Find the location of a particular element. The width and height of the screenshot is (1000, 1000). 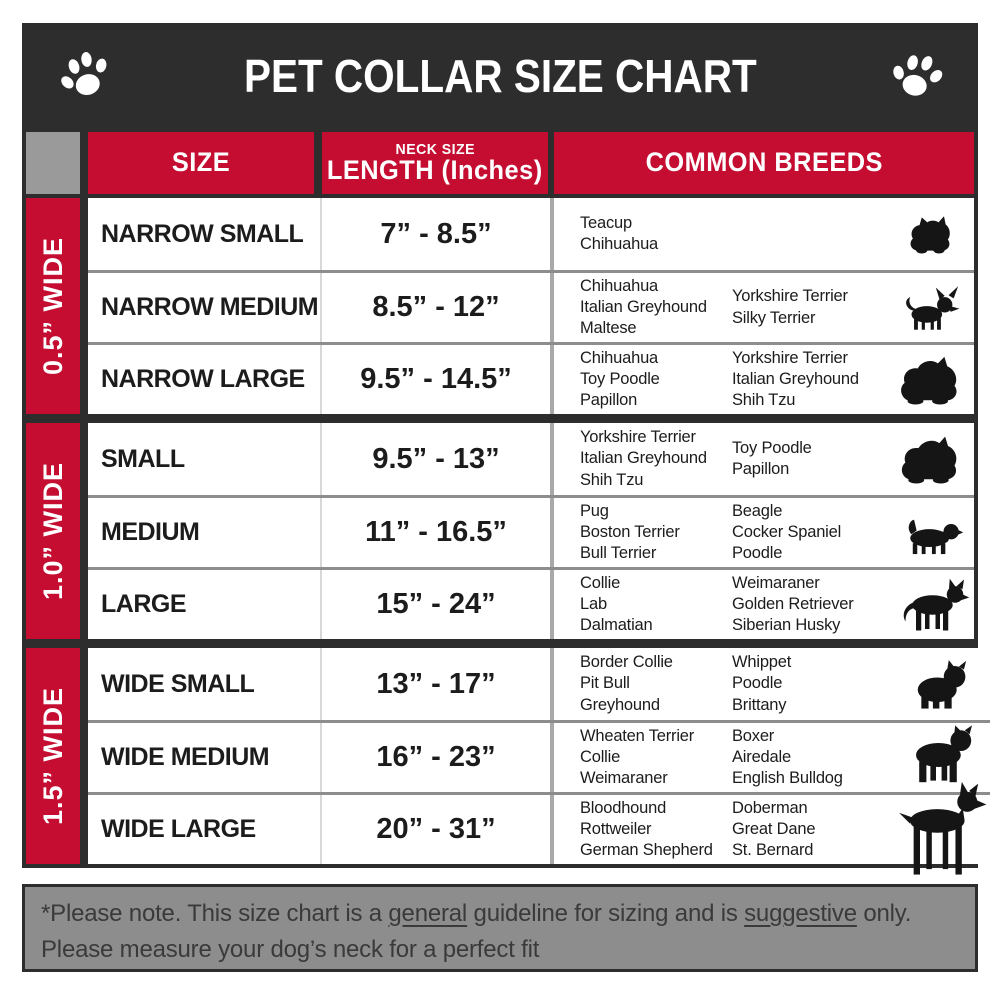

size-cell: SMALL is located at coordinates (205, 459).